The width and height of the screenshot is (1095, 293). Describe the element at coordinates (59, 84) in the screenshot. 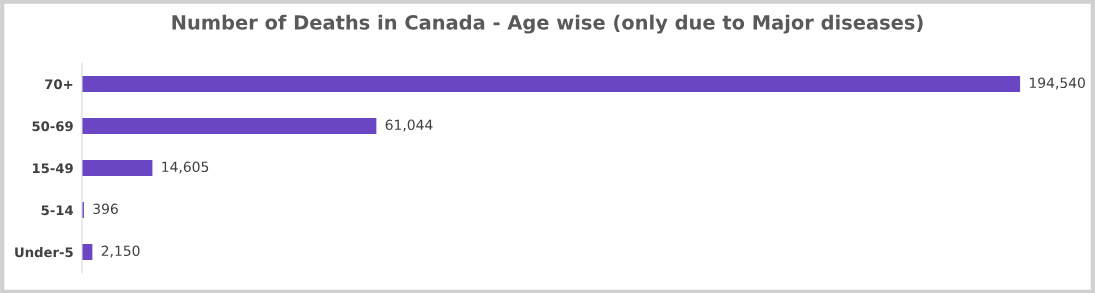

I see `y-tick-label: 70+` at that location.